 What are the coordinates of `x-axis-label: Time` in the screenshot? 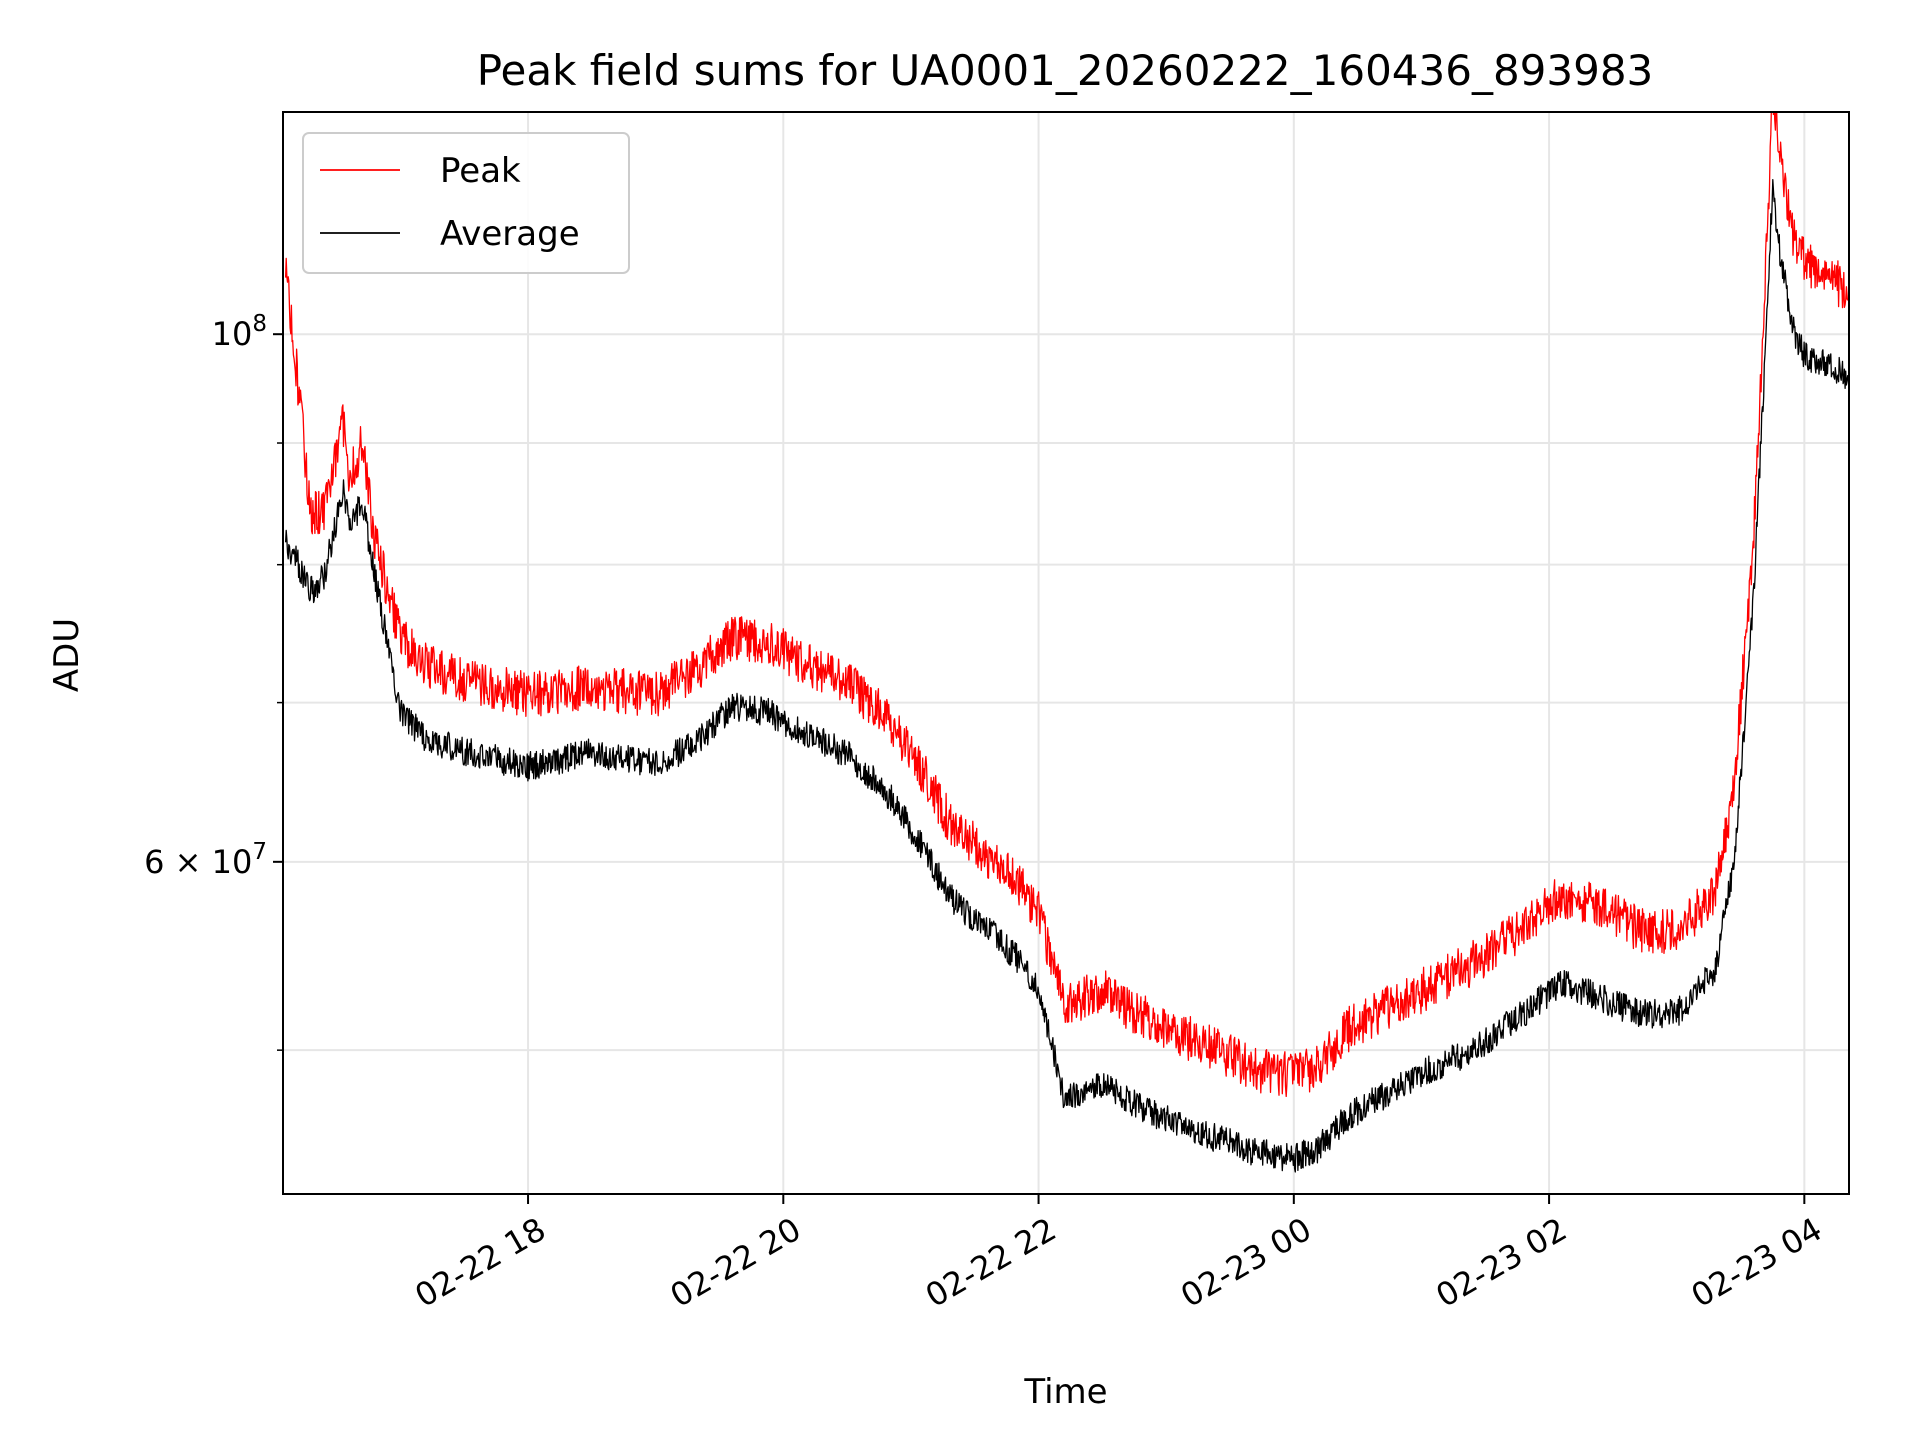 It's located at (1065, 1392).